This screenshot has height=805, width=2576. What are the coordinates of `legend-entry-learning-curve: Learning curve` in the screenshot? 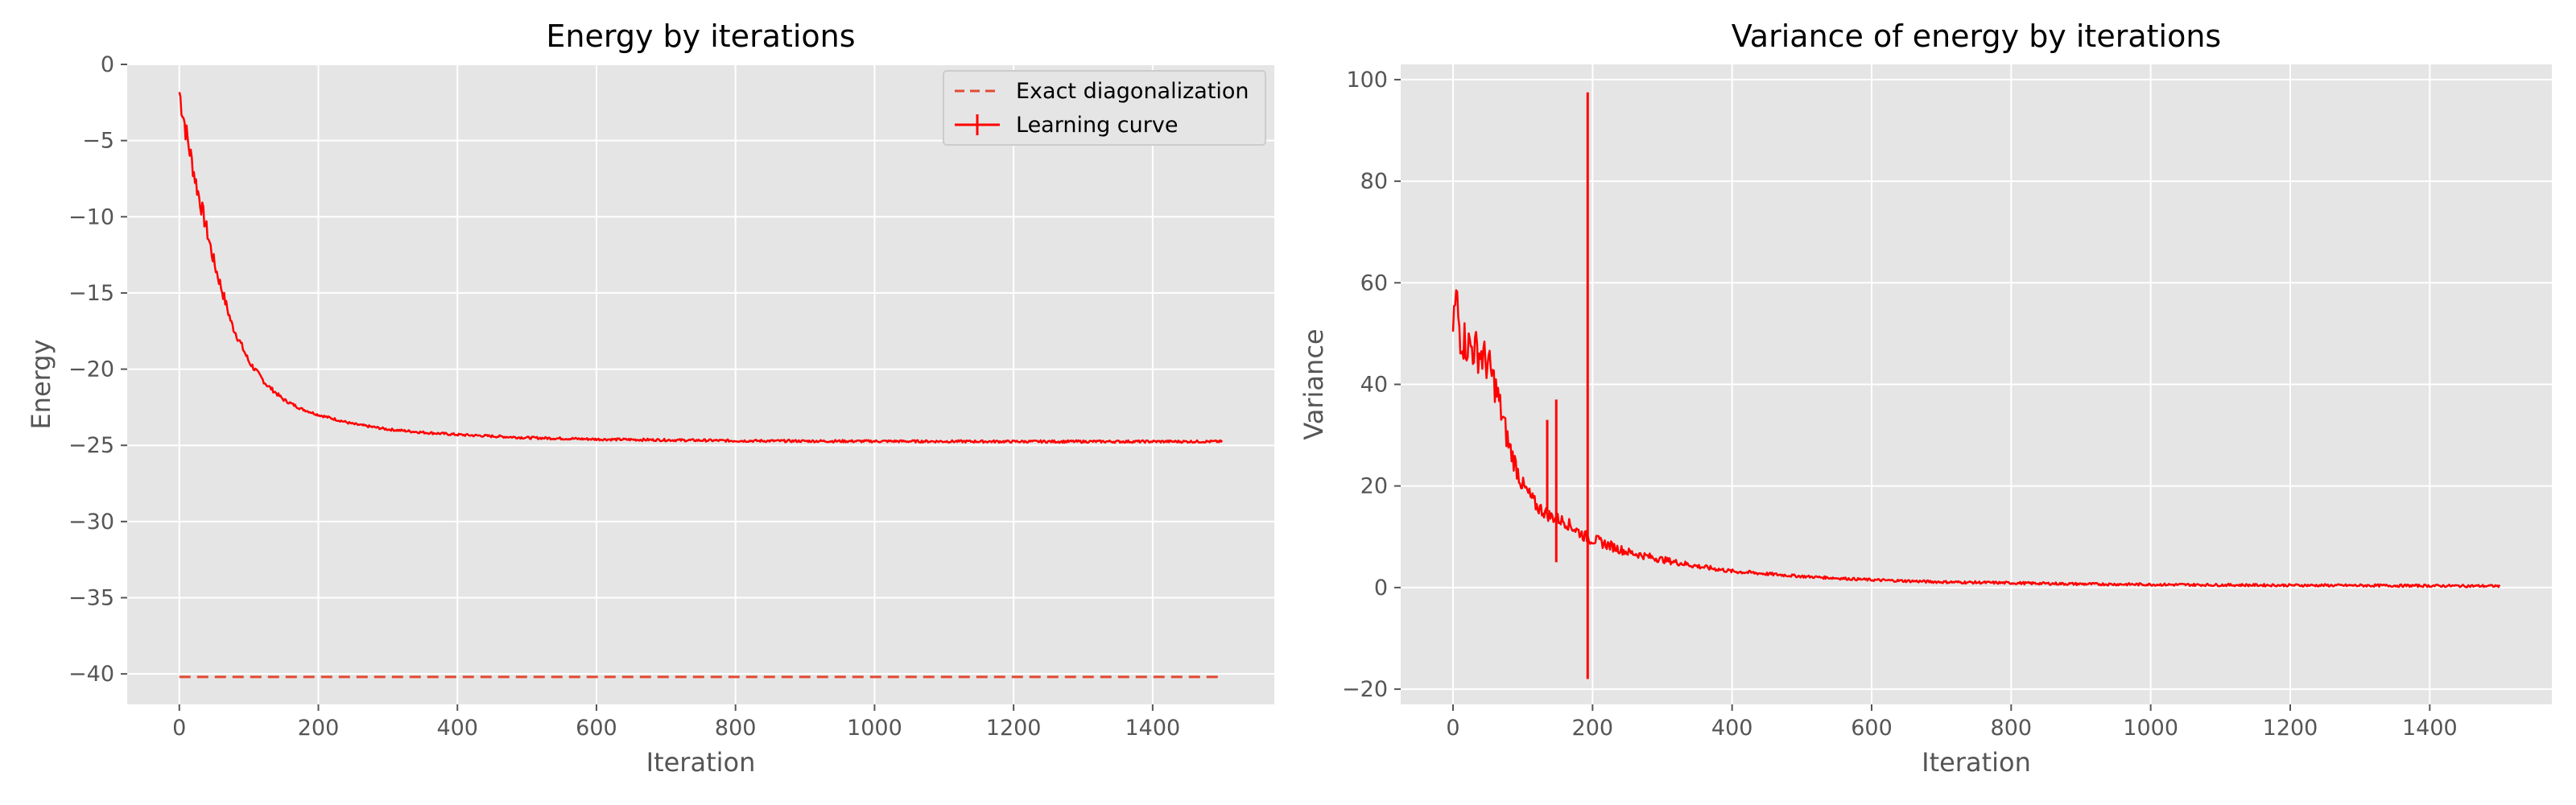 It's located at (1097, 126).